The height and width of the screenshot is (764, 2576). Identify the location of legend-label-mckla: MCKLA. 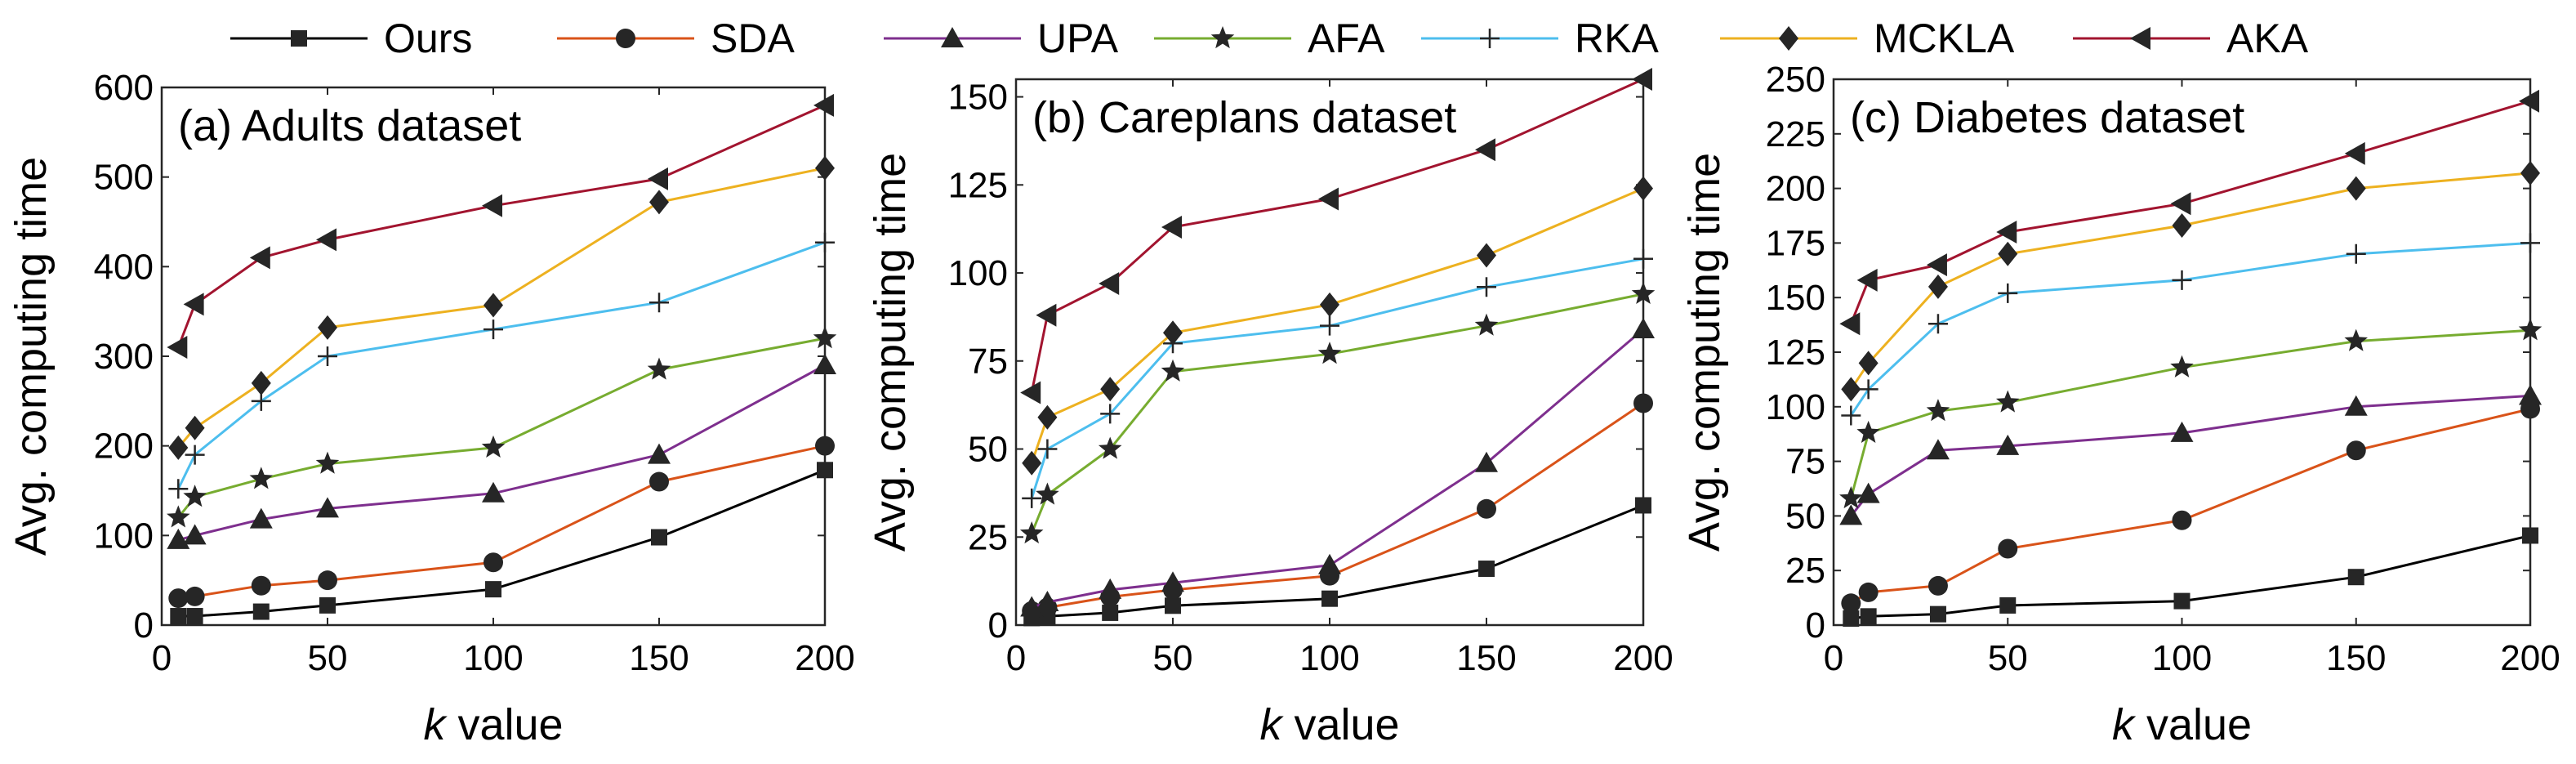
(1944, 38).